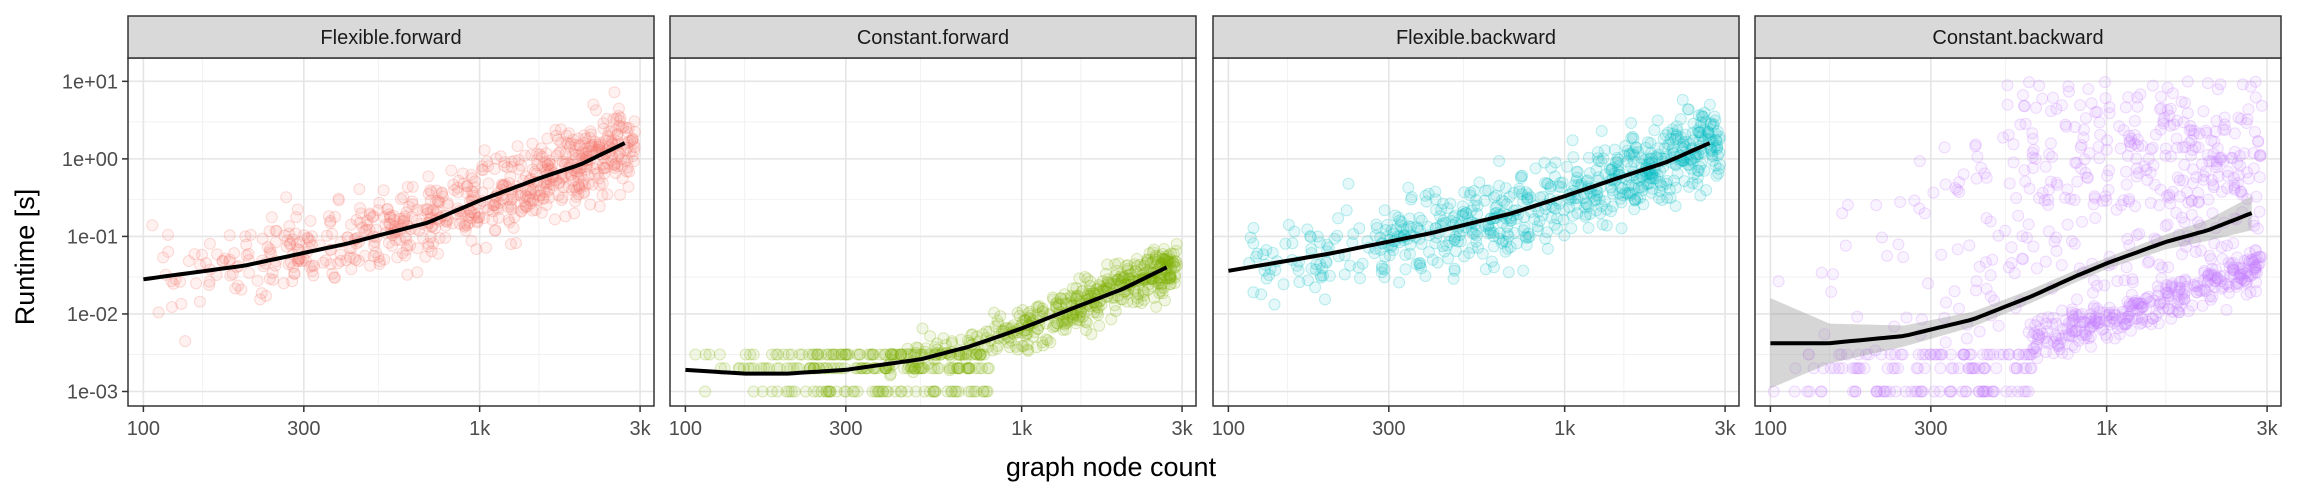 The width and height of the screenshot is (2298, 496). What do you see at coordinates (933, 37) in the screenshot?
I see `facet-strip` at bounding box center [933, 37].